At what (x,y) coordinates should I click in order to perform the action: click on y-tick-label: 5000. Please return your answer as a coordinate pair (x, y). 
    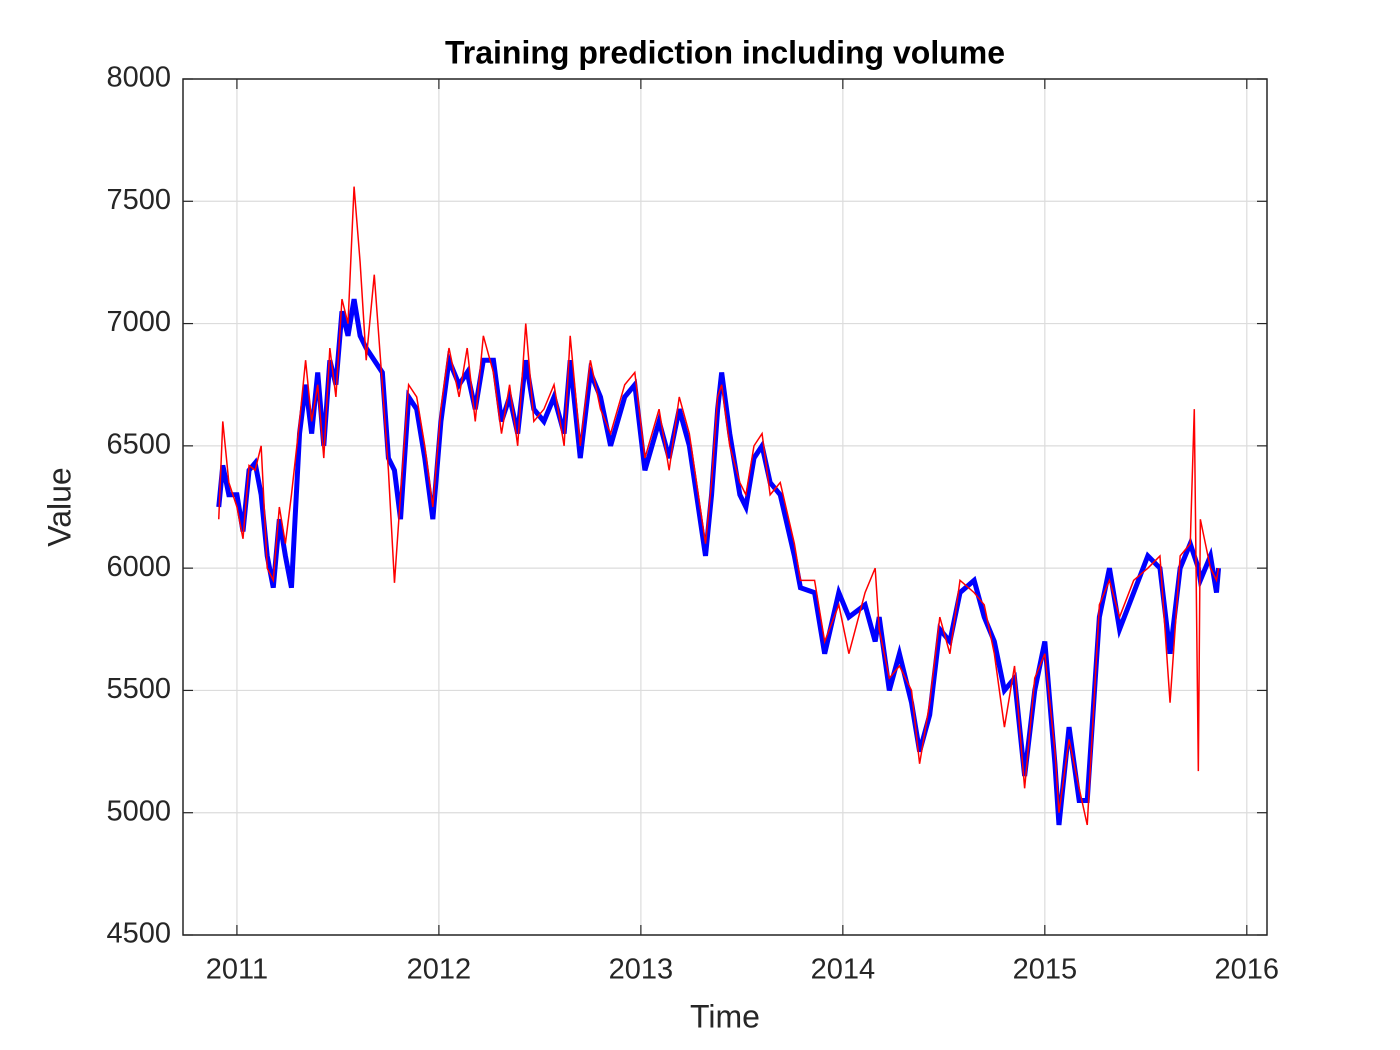
    Looking at the image, I should click on (138, 811).